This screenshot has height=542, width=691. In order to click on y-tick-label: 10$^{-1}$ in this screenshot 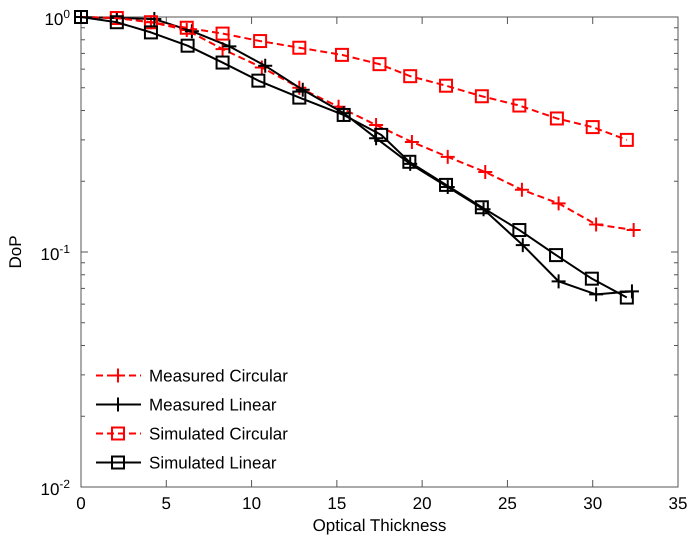, I will do `click(55, 253)`.